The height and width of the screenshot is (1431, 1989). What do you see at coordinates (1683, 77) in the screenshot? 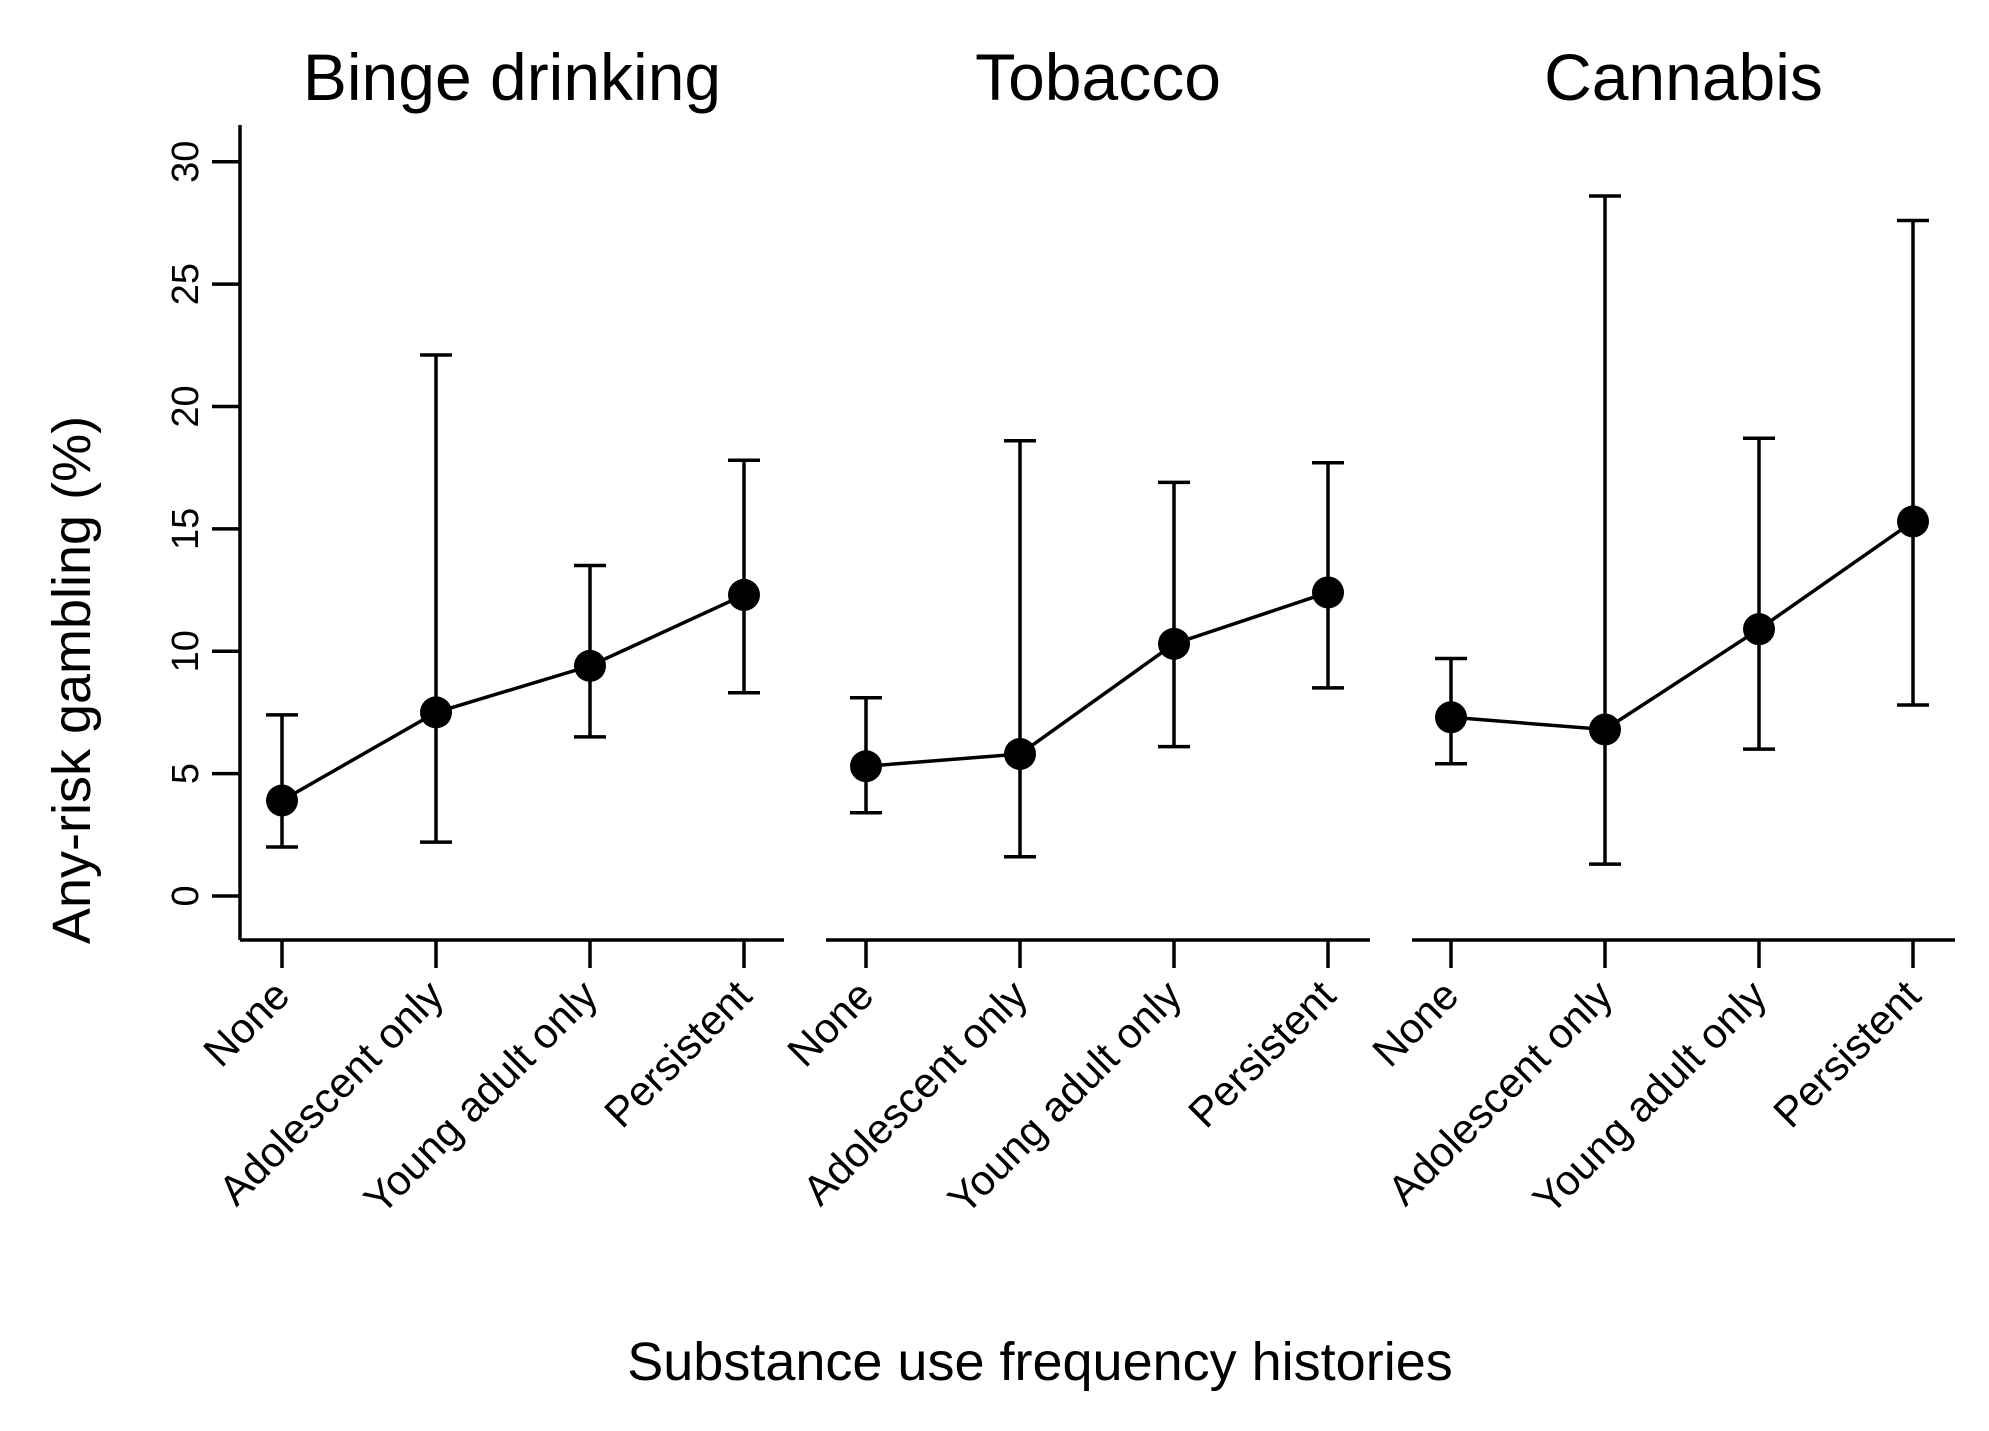
I see `panel-title: Cannabis` at bounding box center [1683, 77].